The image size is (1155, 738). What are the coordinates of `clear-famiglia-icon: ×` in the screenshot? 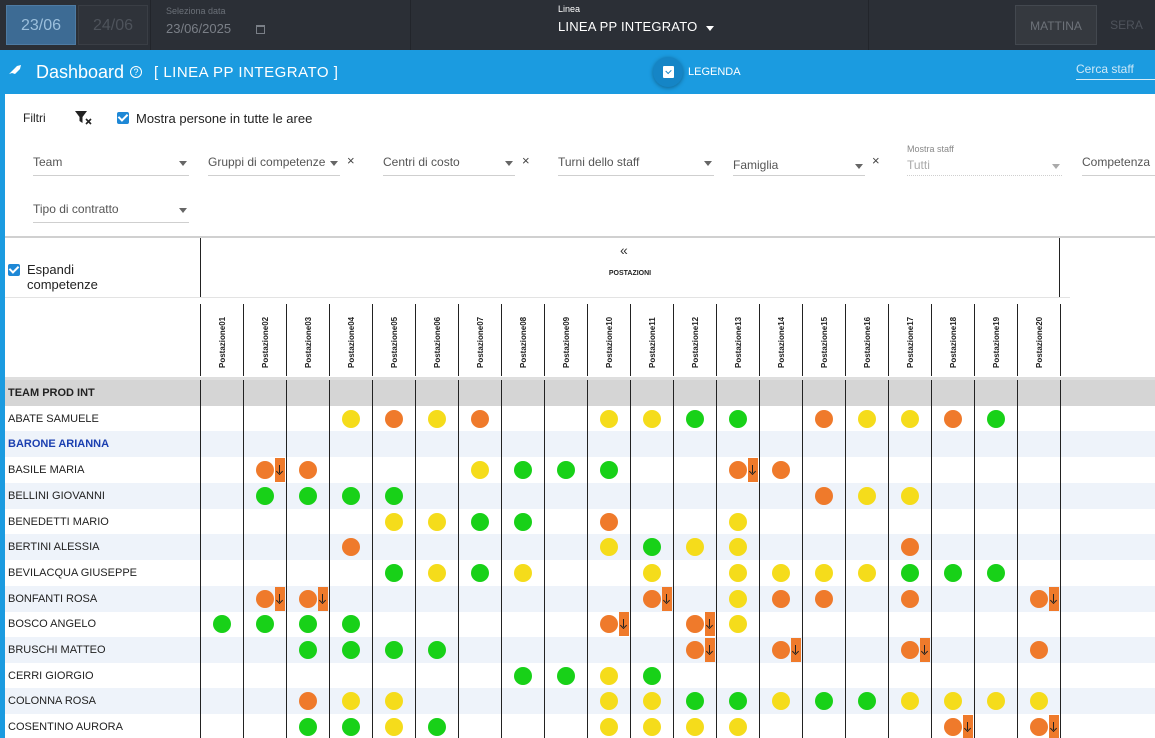 It's located at (876, 160).